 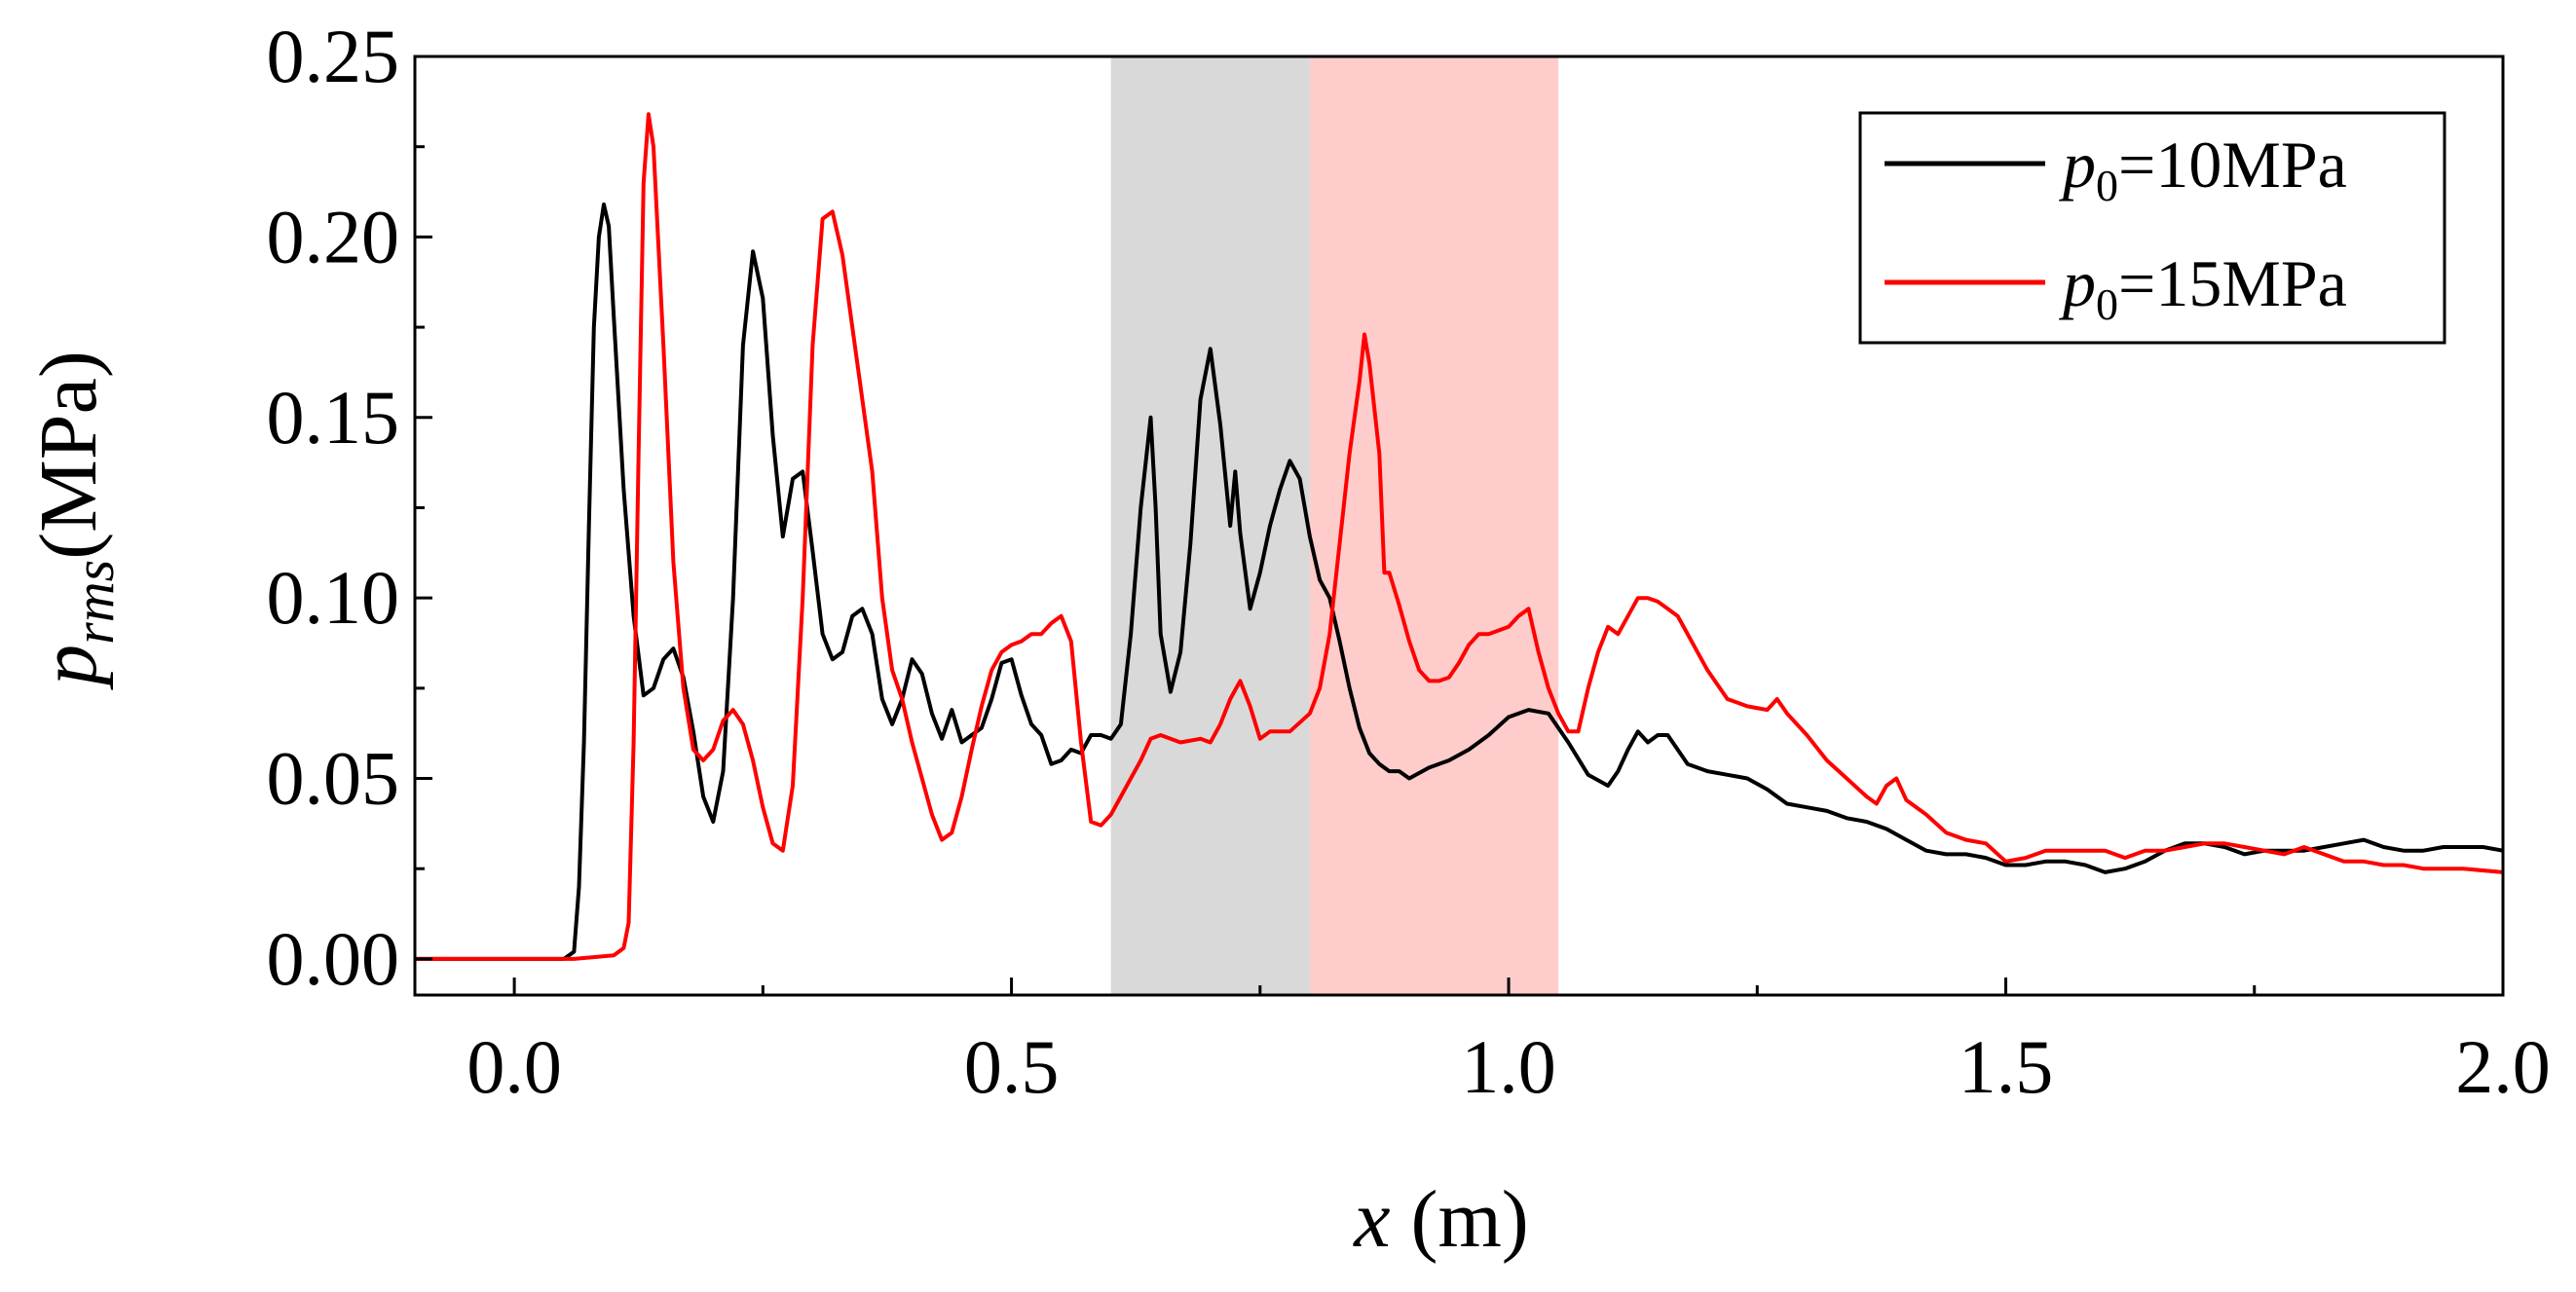 What do you see at coordinates (333, 779) in the screenshot?
I see `y-tick-label: 0.05` at bounding box center [333, 779].